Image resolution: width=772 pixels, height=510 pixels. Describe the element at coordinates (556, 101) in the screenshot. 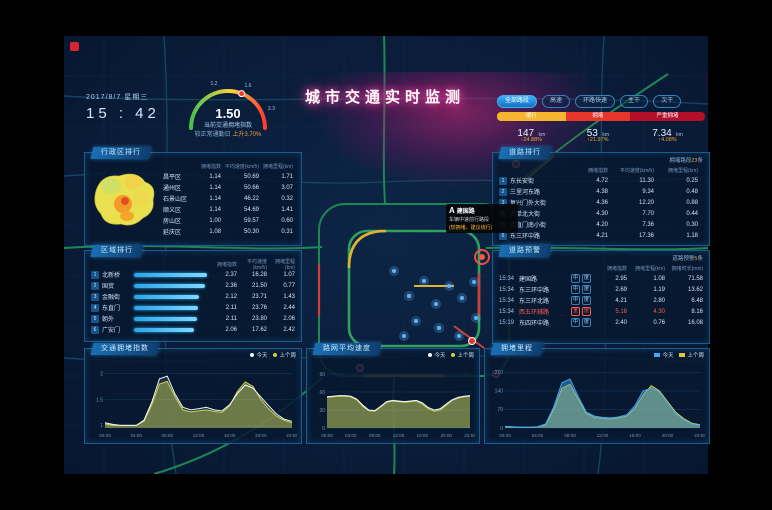

I see `road-filter-button: 高速` at that location.